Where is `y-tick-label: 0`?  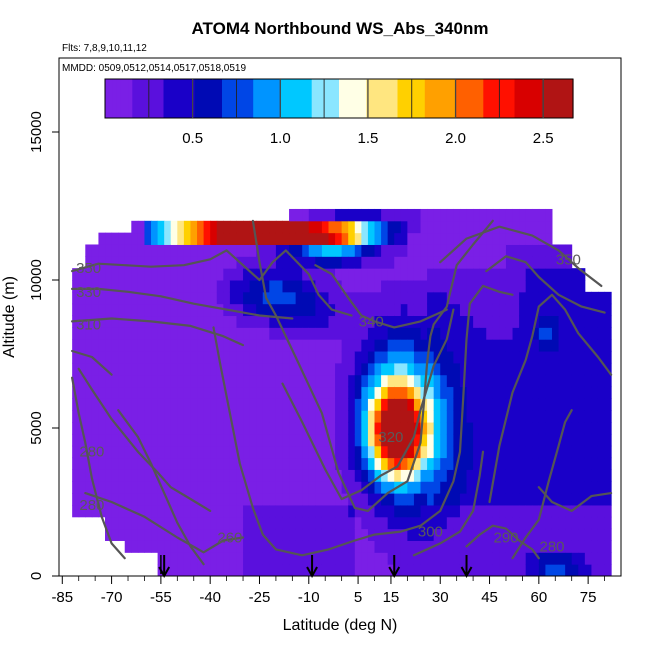 y-tick-label: 0 is located at coordinates (36, 576).